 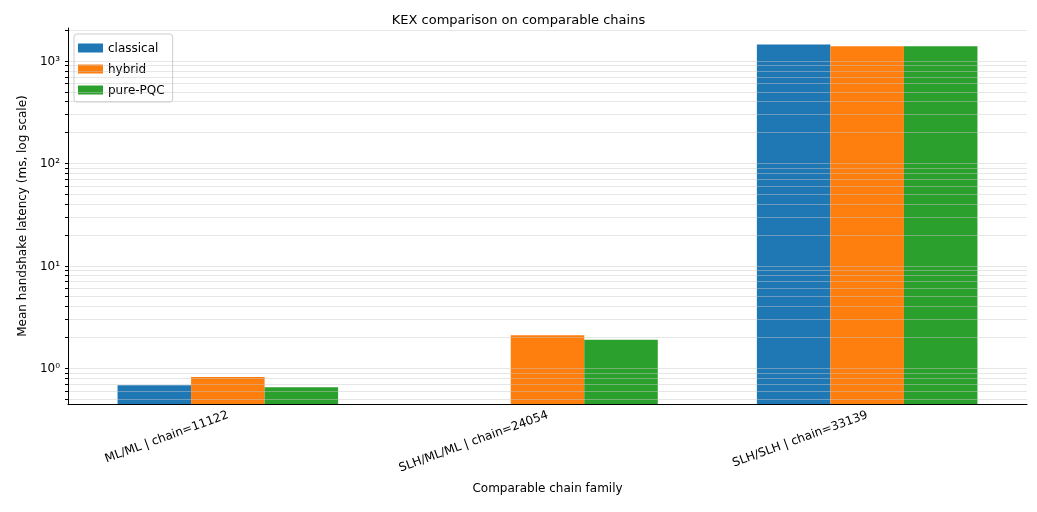 What do you see at coordinates (547, 488) in the screenshot?
I see `x-axis-title: Comparable chain family` at bounding box center [547, 488].